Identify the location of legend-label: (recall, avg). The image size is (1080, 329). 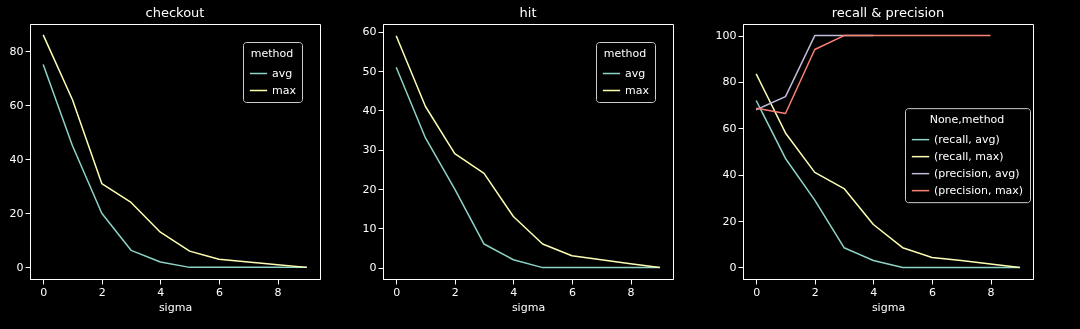
(967, 139).